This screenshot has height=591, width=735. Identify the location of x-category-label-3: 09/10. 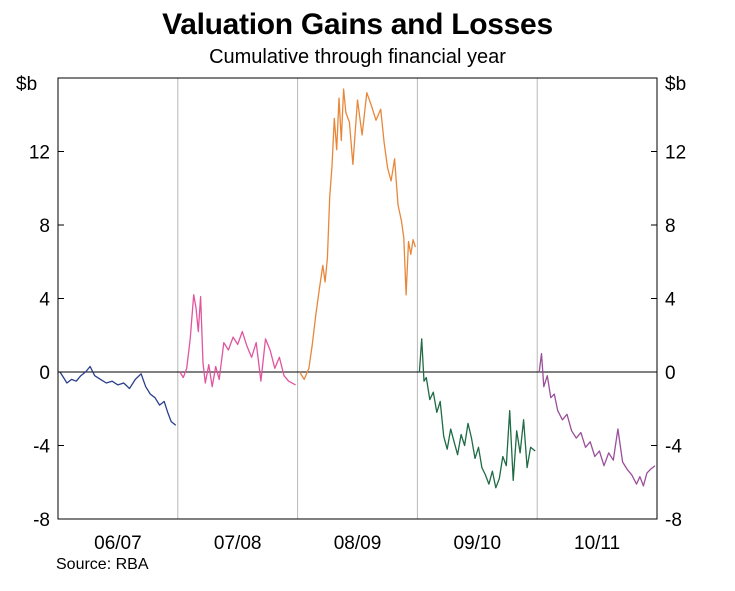
(478, 543).